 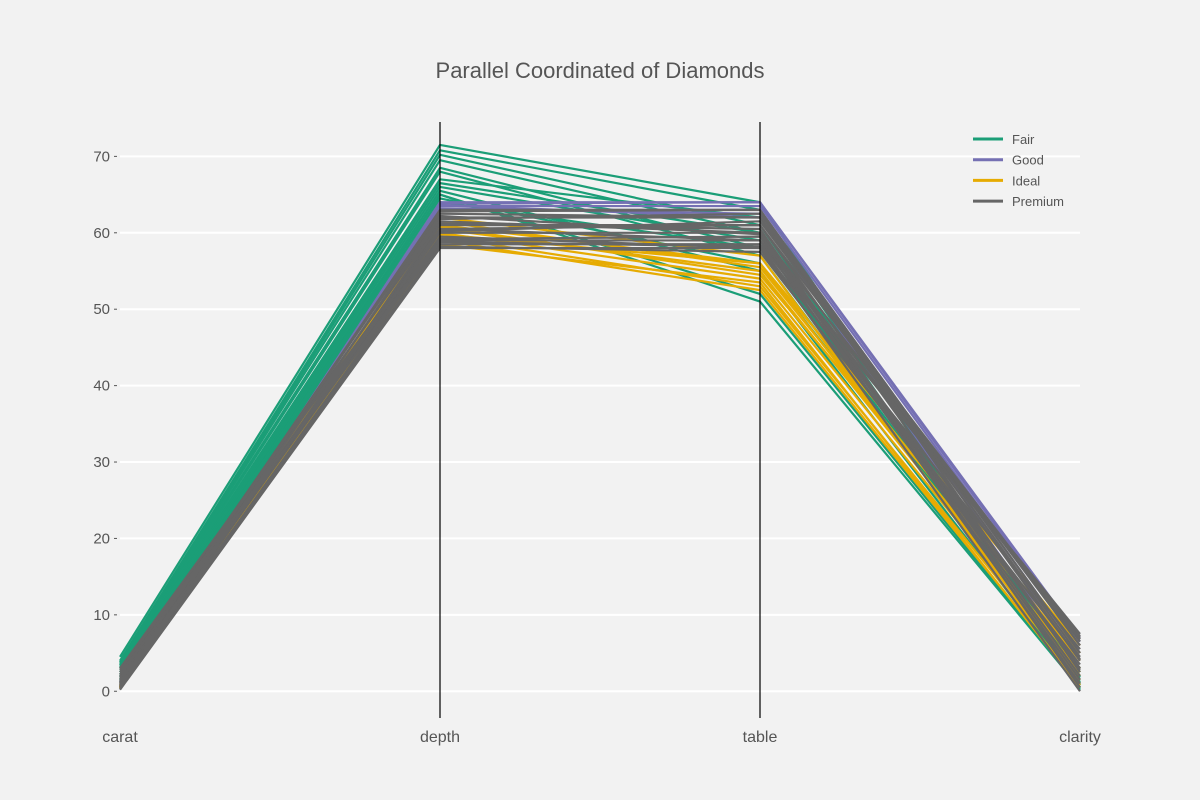 I want to click on legend-item-premium: Premium, so click(x=1018, y=201).